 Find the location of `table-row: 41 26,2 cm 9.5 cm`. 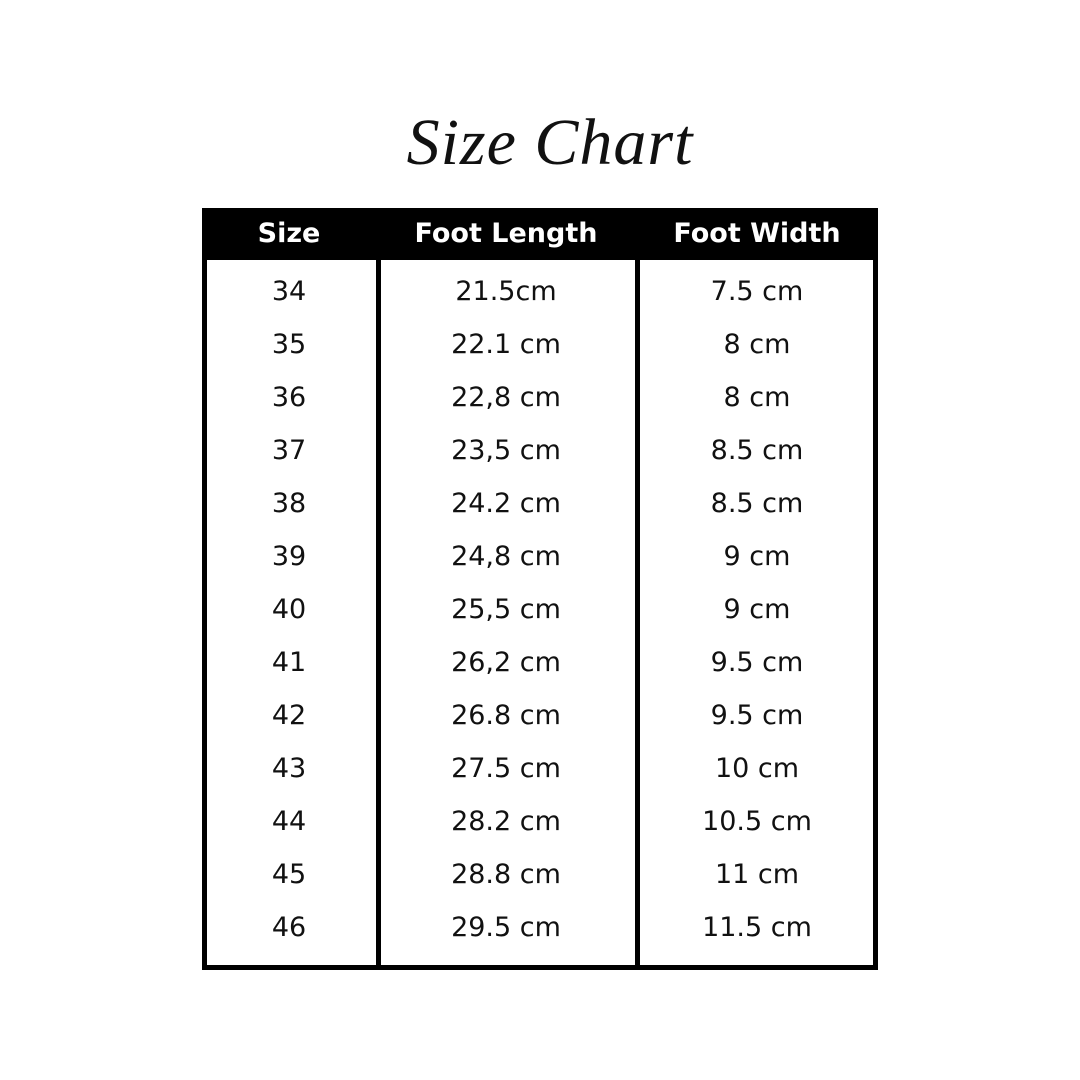

table-row: 41 26,2 cm 9.5 cm is located at coordinates (540, 662).